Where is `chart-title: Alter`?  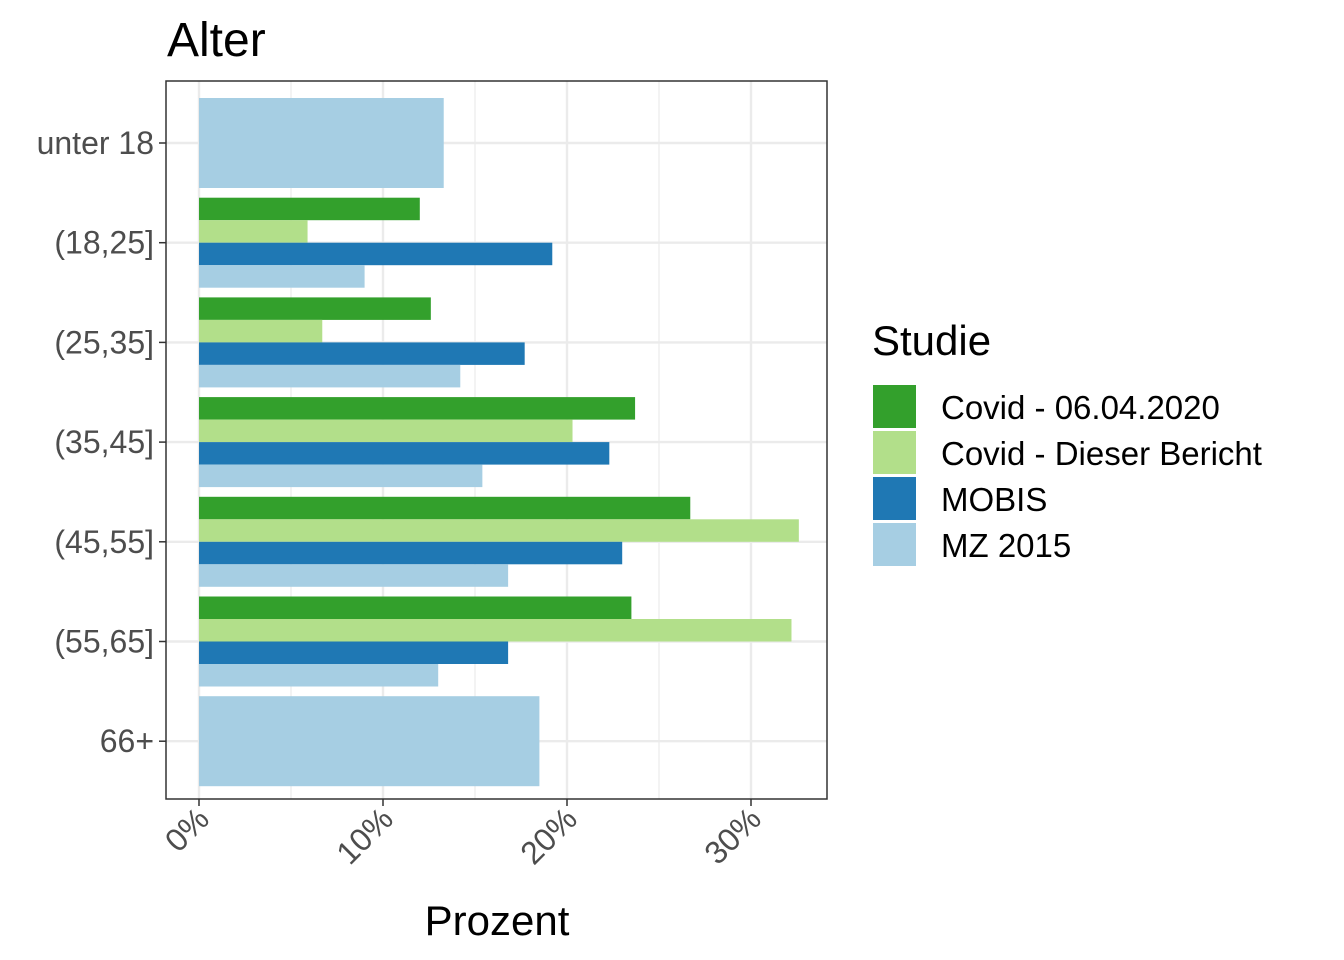 chart-title: Alter is located at coordinates (216, 40).